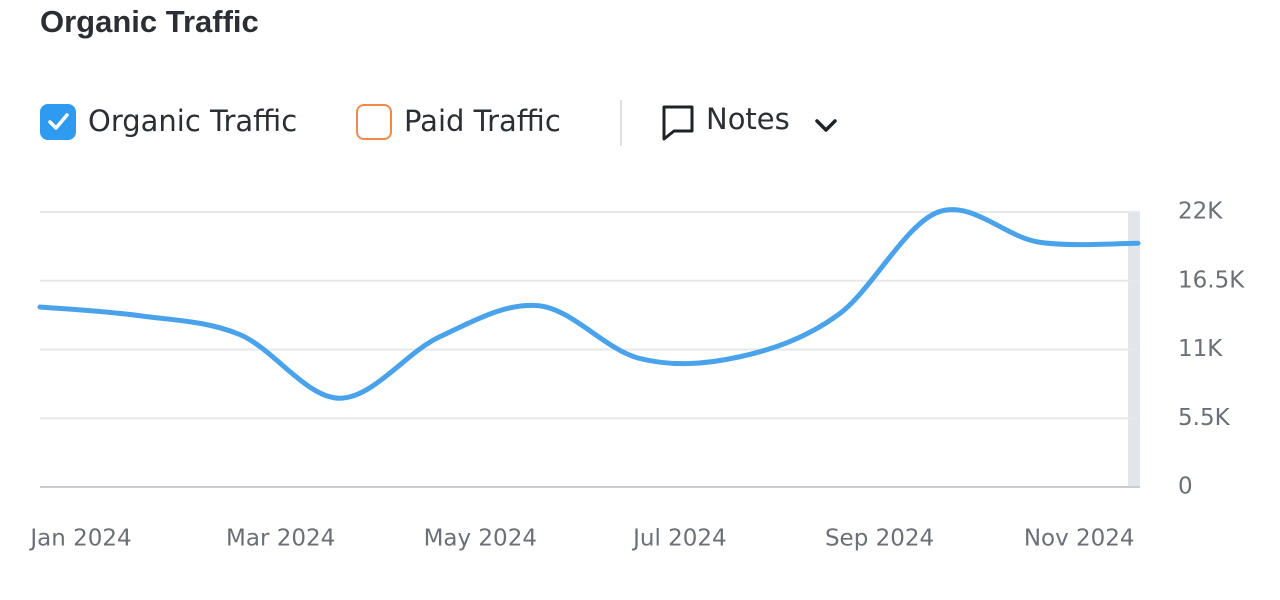 The image size is (1280, 600). What do you see at coordinates (149, 21) in the screenshot?
I see `widget-title: Organic Traffic` at bounding box center [149, 21].